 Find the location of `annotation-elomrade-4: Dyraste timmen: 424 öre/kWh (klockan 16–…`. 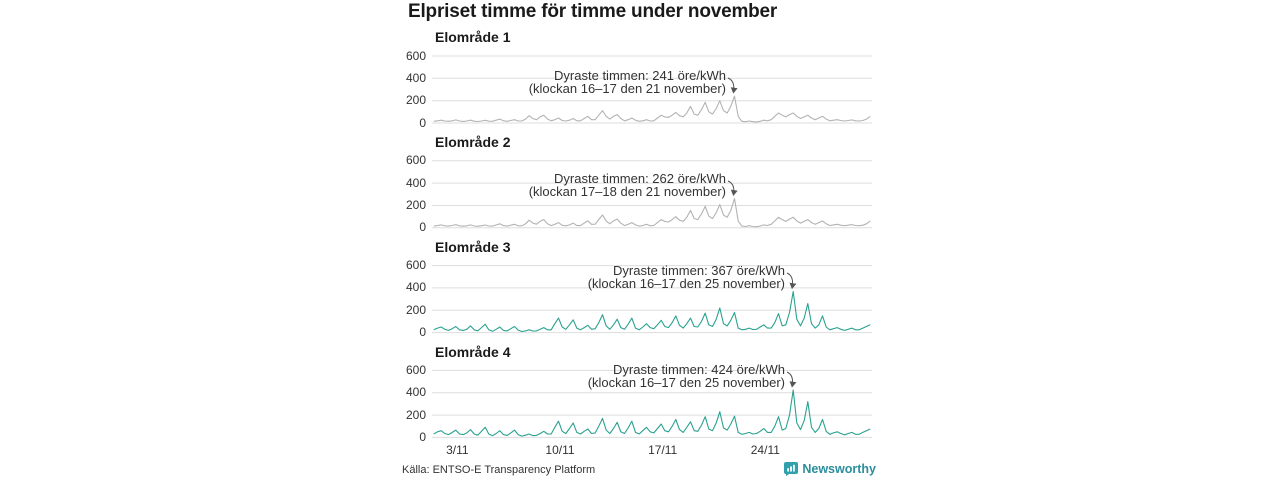

annotation-elomrade-4: Dyraste timmen: 424 öre/kWh (klockan 16–… is located at coordinates (686, 376).